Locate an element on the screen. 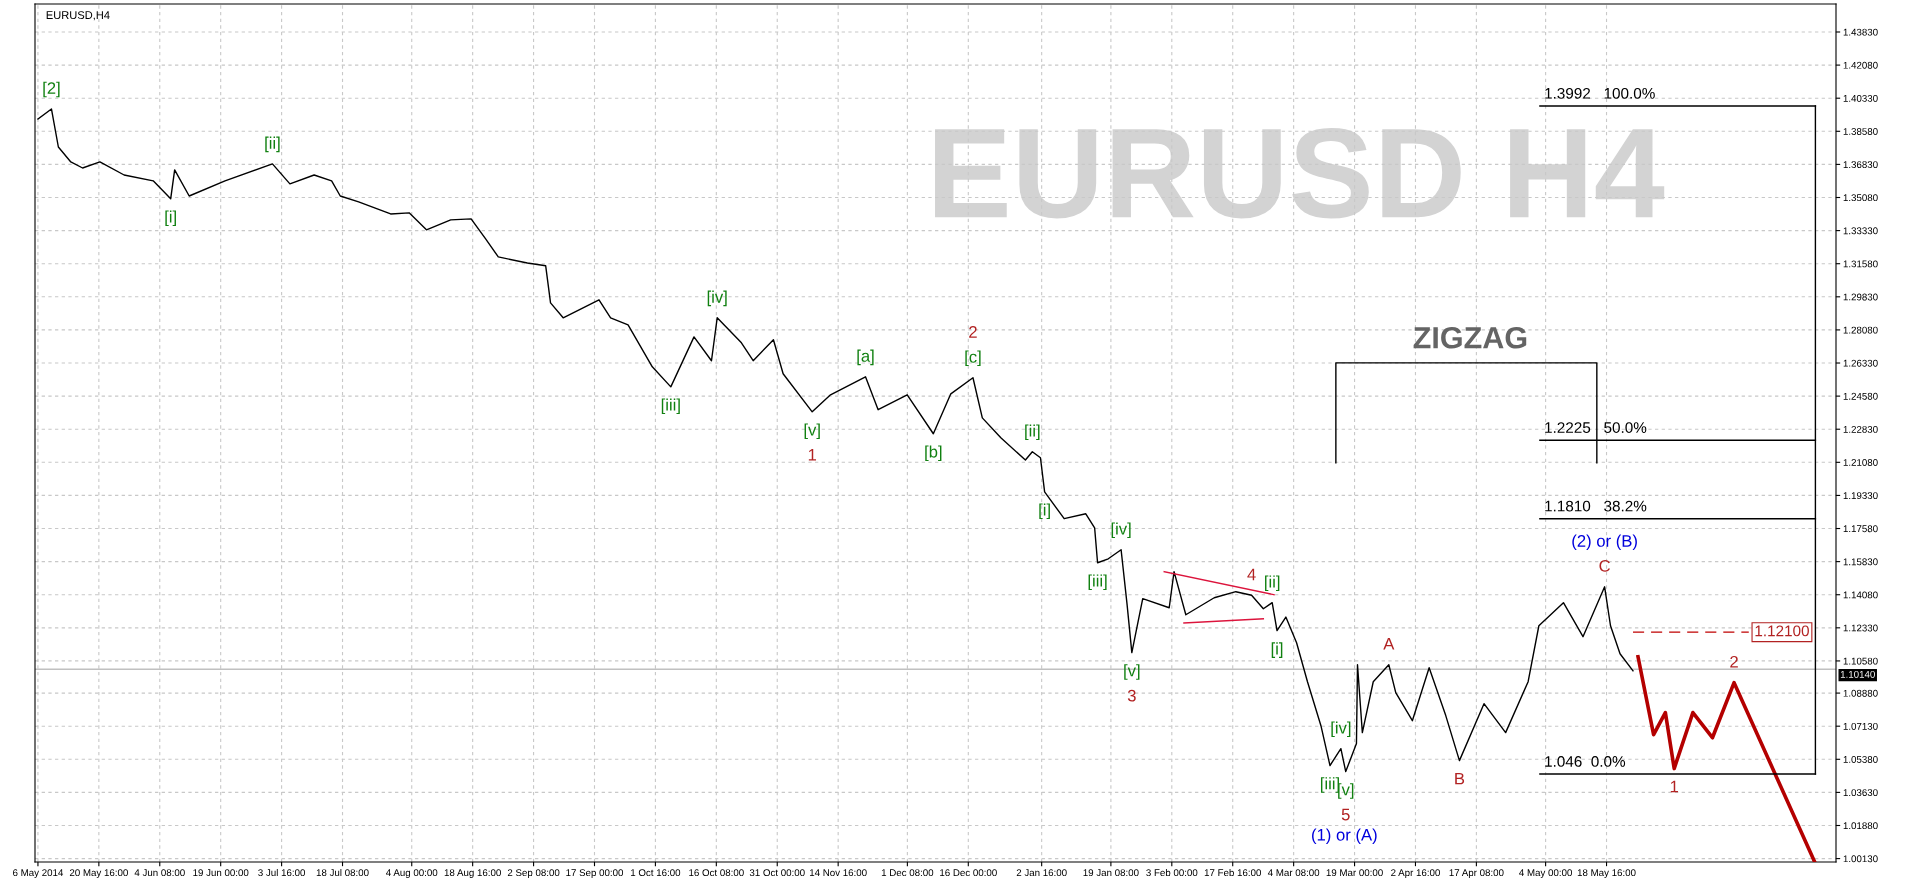 The width and height of the screenshot is (1916, 880). y-tick-label: 1.42080 is located at coordinates (1860, 65).